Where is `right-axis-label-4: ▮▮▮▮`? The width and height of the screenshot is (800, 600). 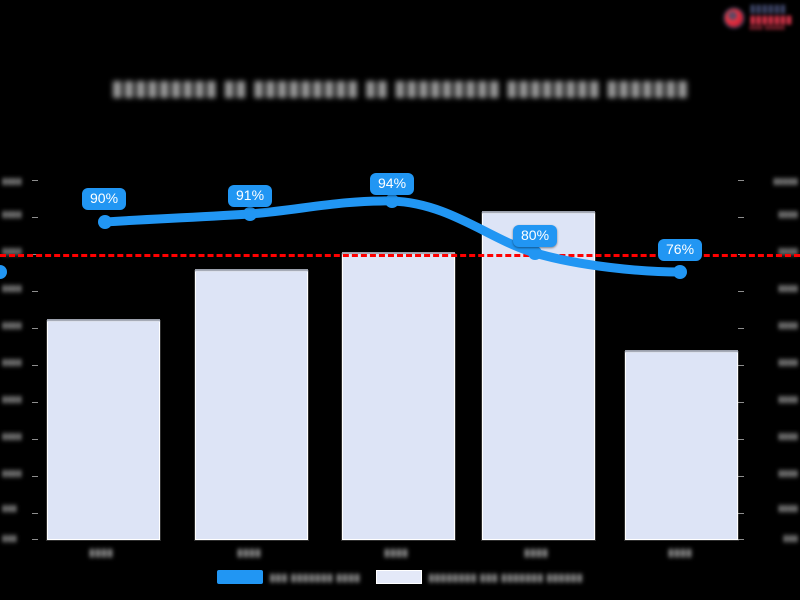
right-axis-label-4: ▮▮▮▮ is located at coordinates (788, 325).